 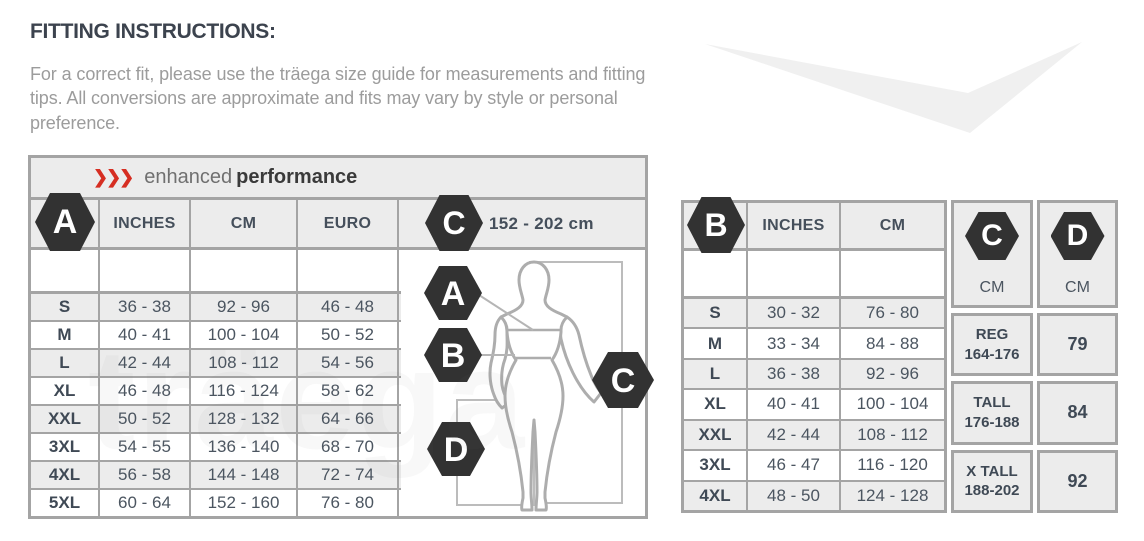 I want to click on cm-cell: 152 - 160, so click(x=244, y=503).